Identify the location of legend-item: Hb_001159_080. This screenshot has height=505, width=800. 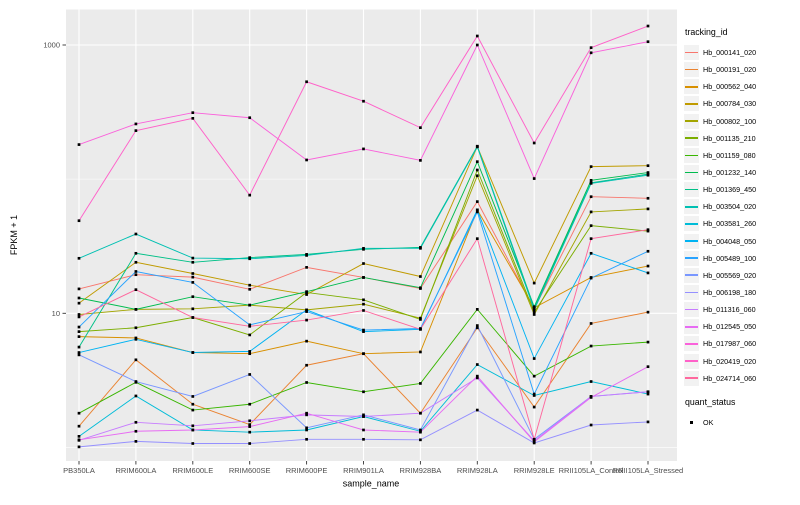
(740, 155).